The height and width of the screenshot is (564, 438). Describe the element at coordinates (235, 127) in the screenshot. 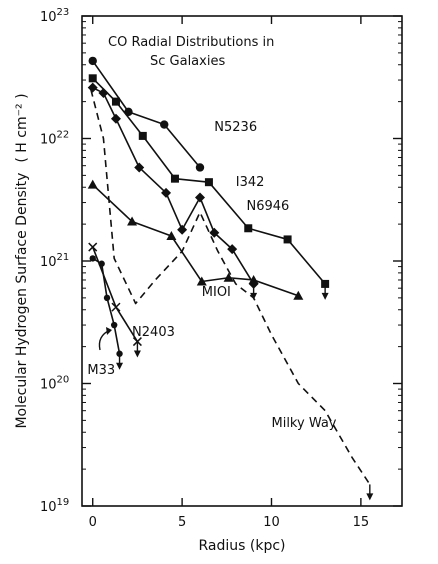

I see `annotation-n5236: N5236` at that location.